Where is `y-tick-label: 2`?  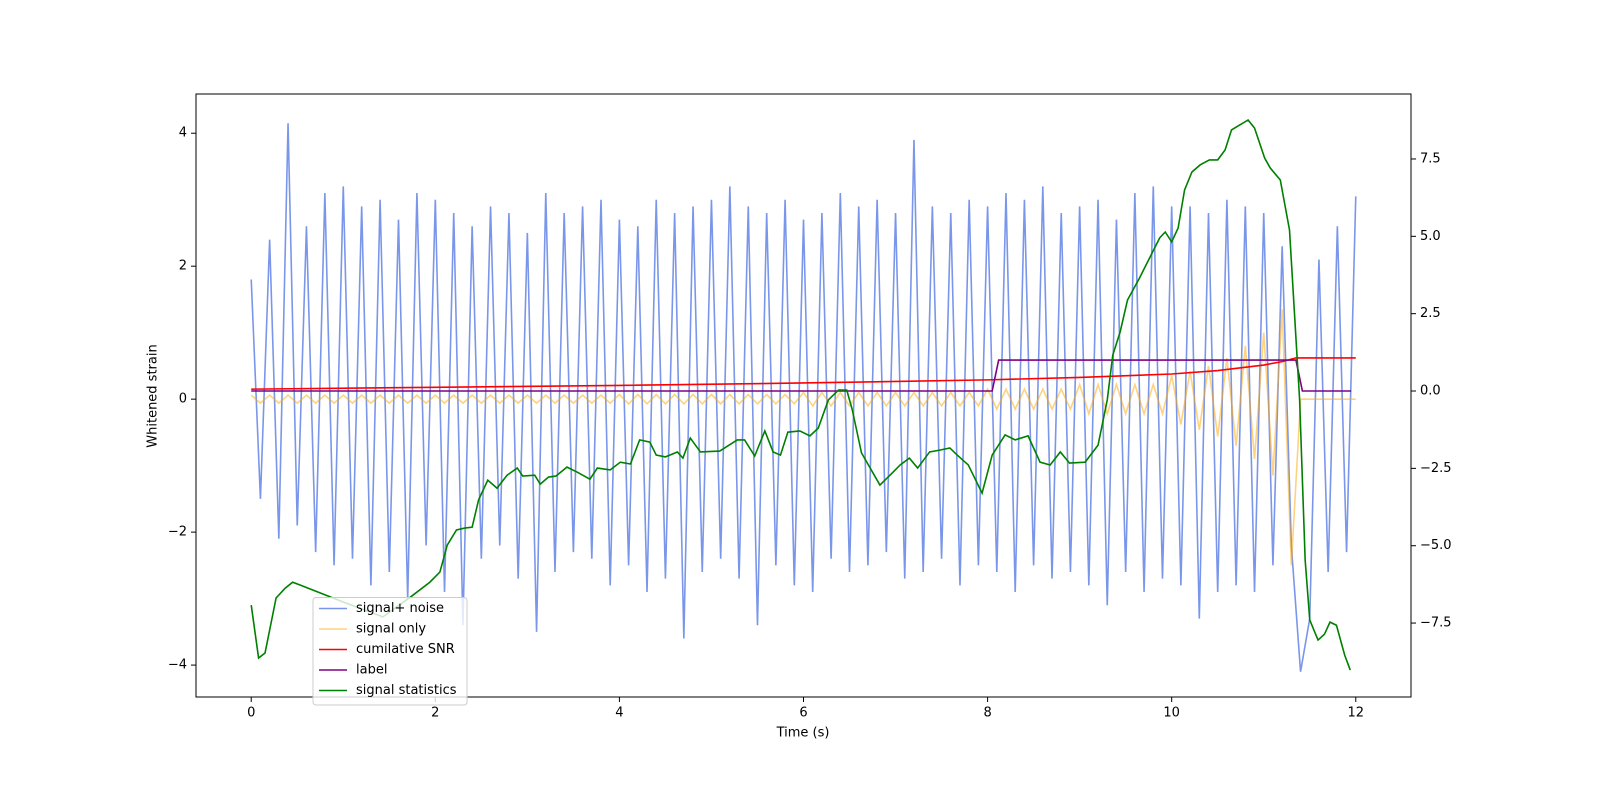 y-tick-label: 2 is located at coordinates (183, 266).